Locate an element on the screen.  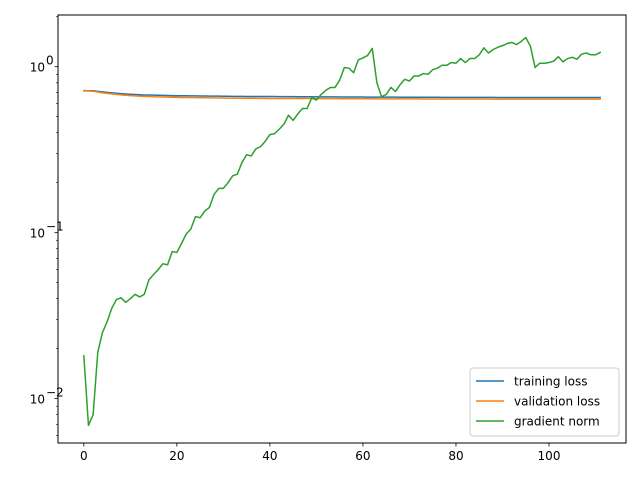
x-tick-label-0: 0 is located at coordinates (84, 456).